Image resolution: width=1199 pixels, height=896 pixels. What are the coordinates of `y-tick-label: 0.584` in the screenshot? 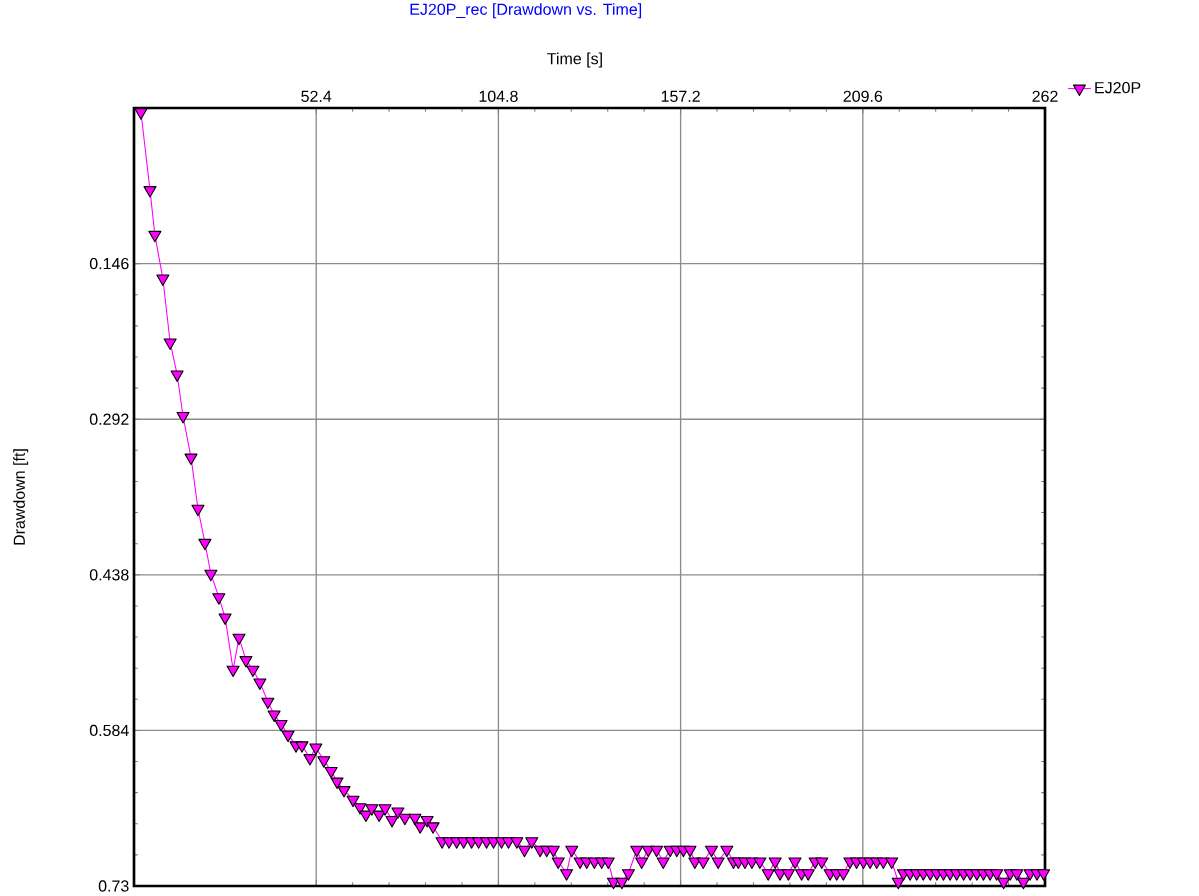 It's located at (109, 730).